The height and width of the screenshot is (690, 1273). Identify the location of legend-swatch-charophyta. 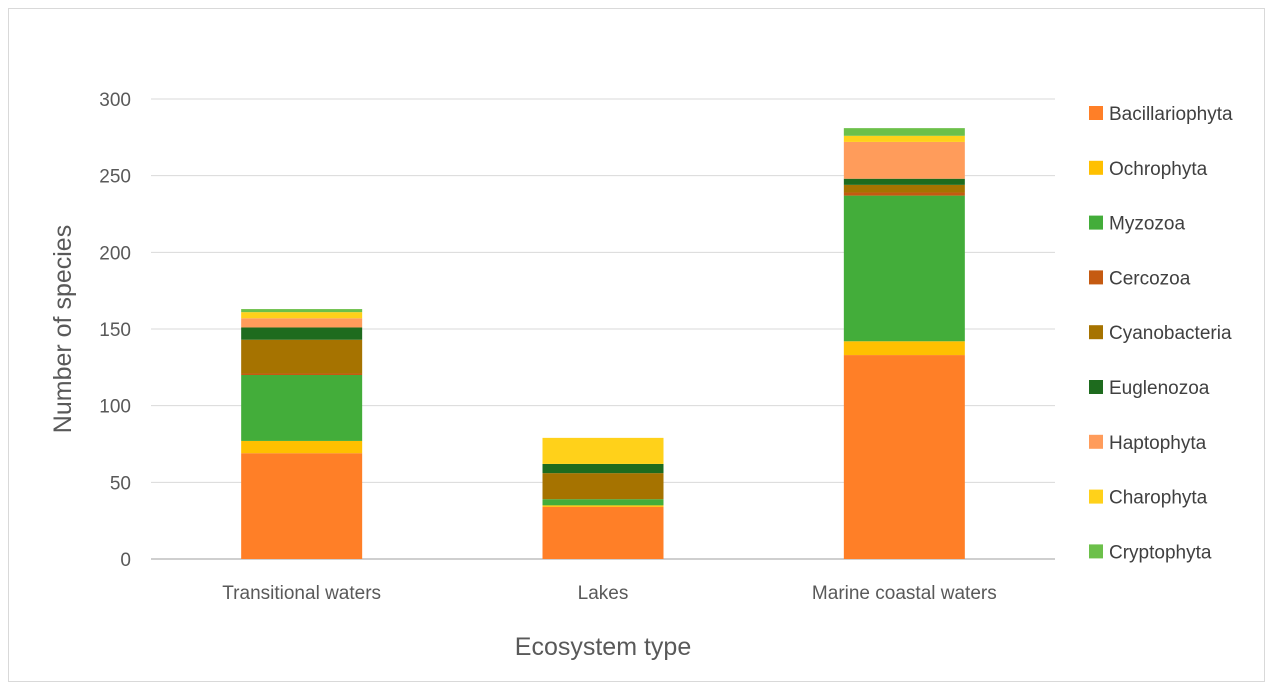
(1096, 496).